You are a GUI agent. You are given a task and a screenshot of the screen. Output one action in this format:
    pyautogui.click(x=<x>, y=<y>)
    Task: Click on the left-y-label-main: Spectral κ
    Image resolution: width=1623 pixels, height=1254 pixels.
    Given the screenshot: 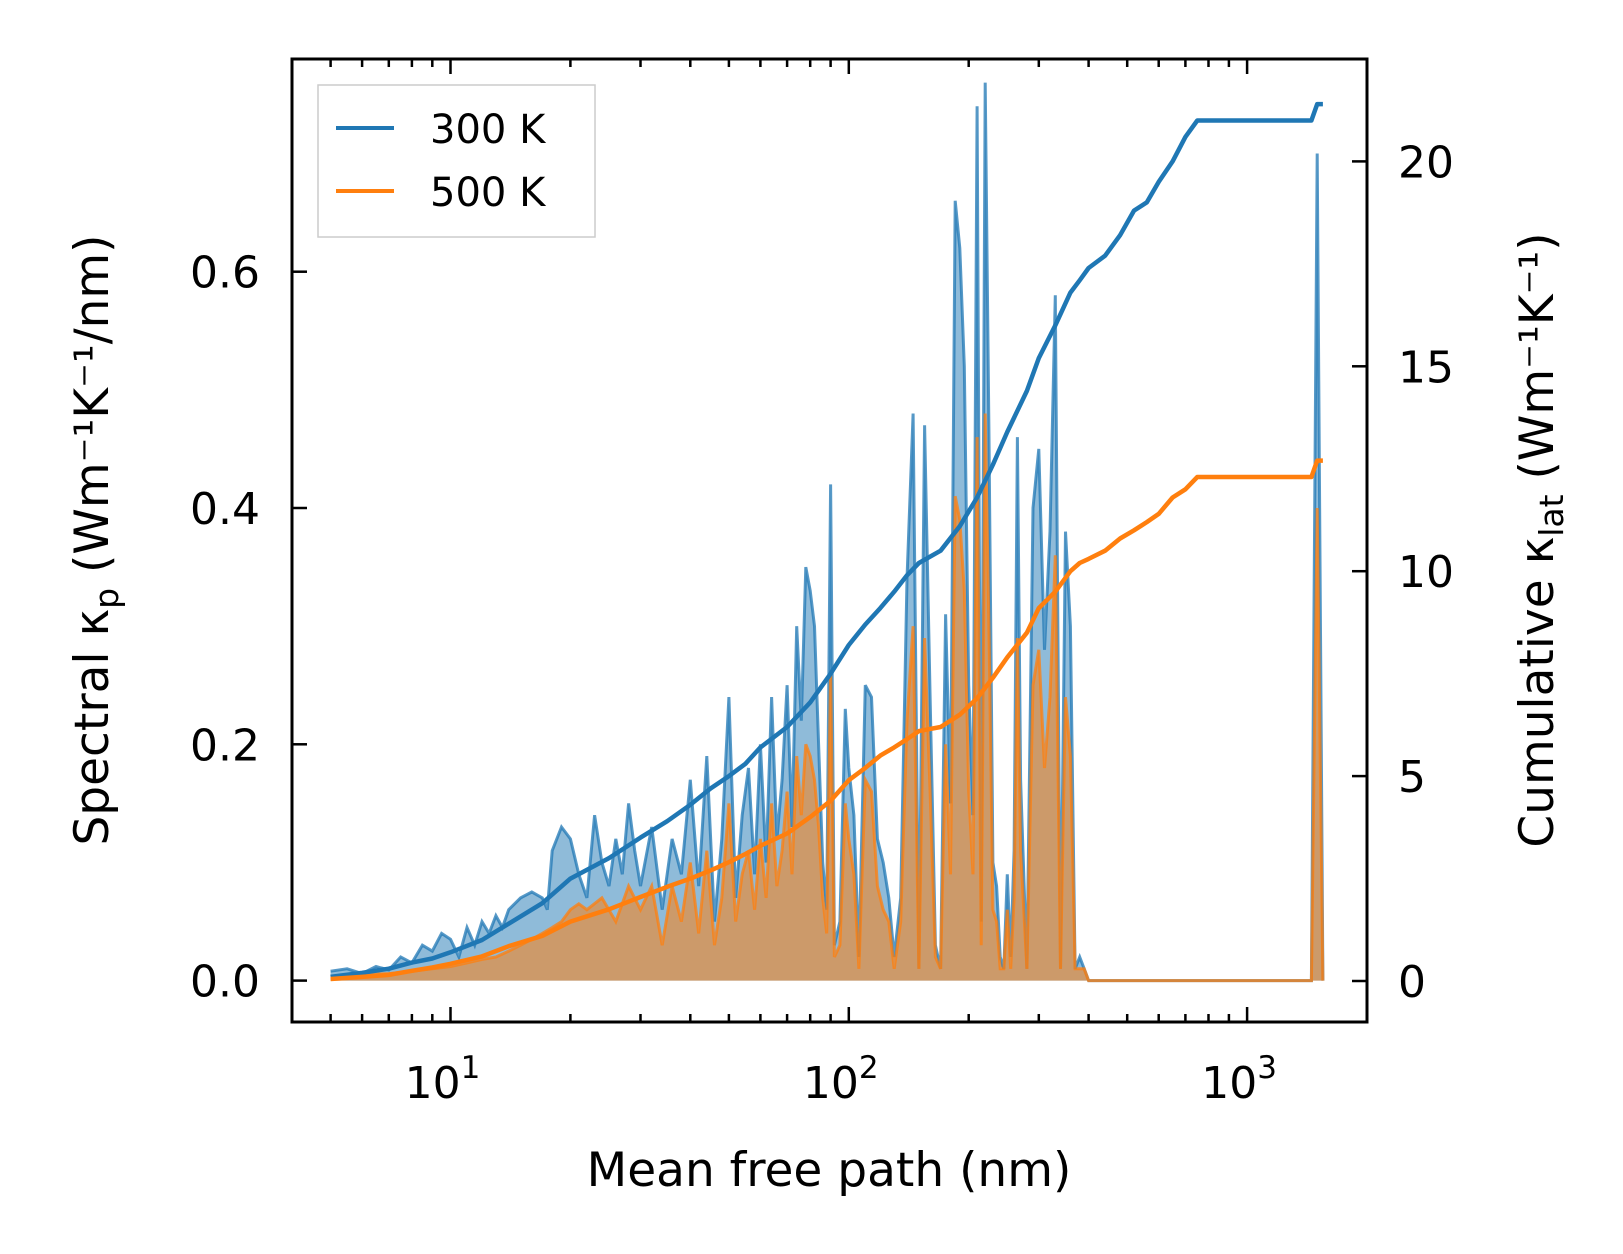 What is the action you would take?
    pyautogui.click(x=92, y=727)
    